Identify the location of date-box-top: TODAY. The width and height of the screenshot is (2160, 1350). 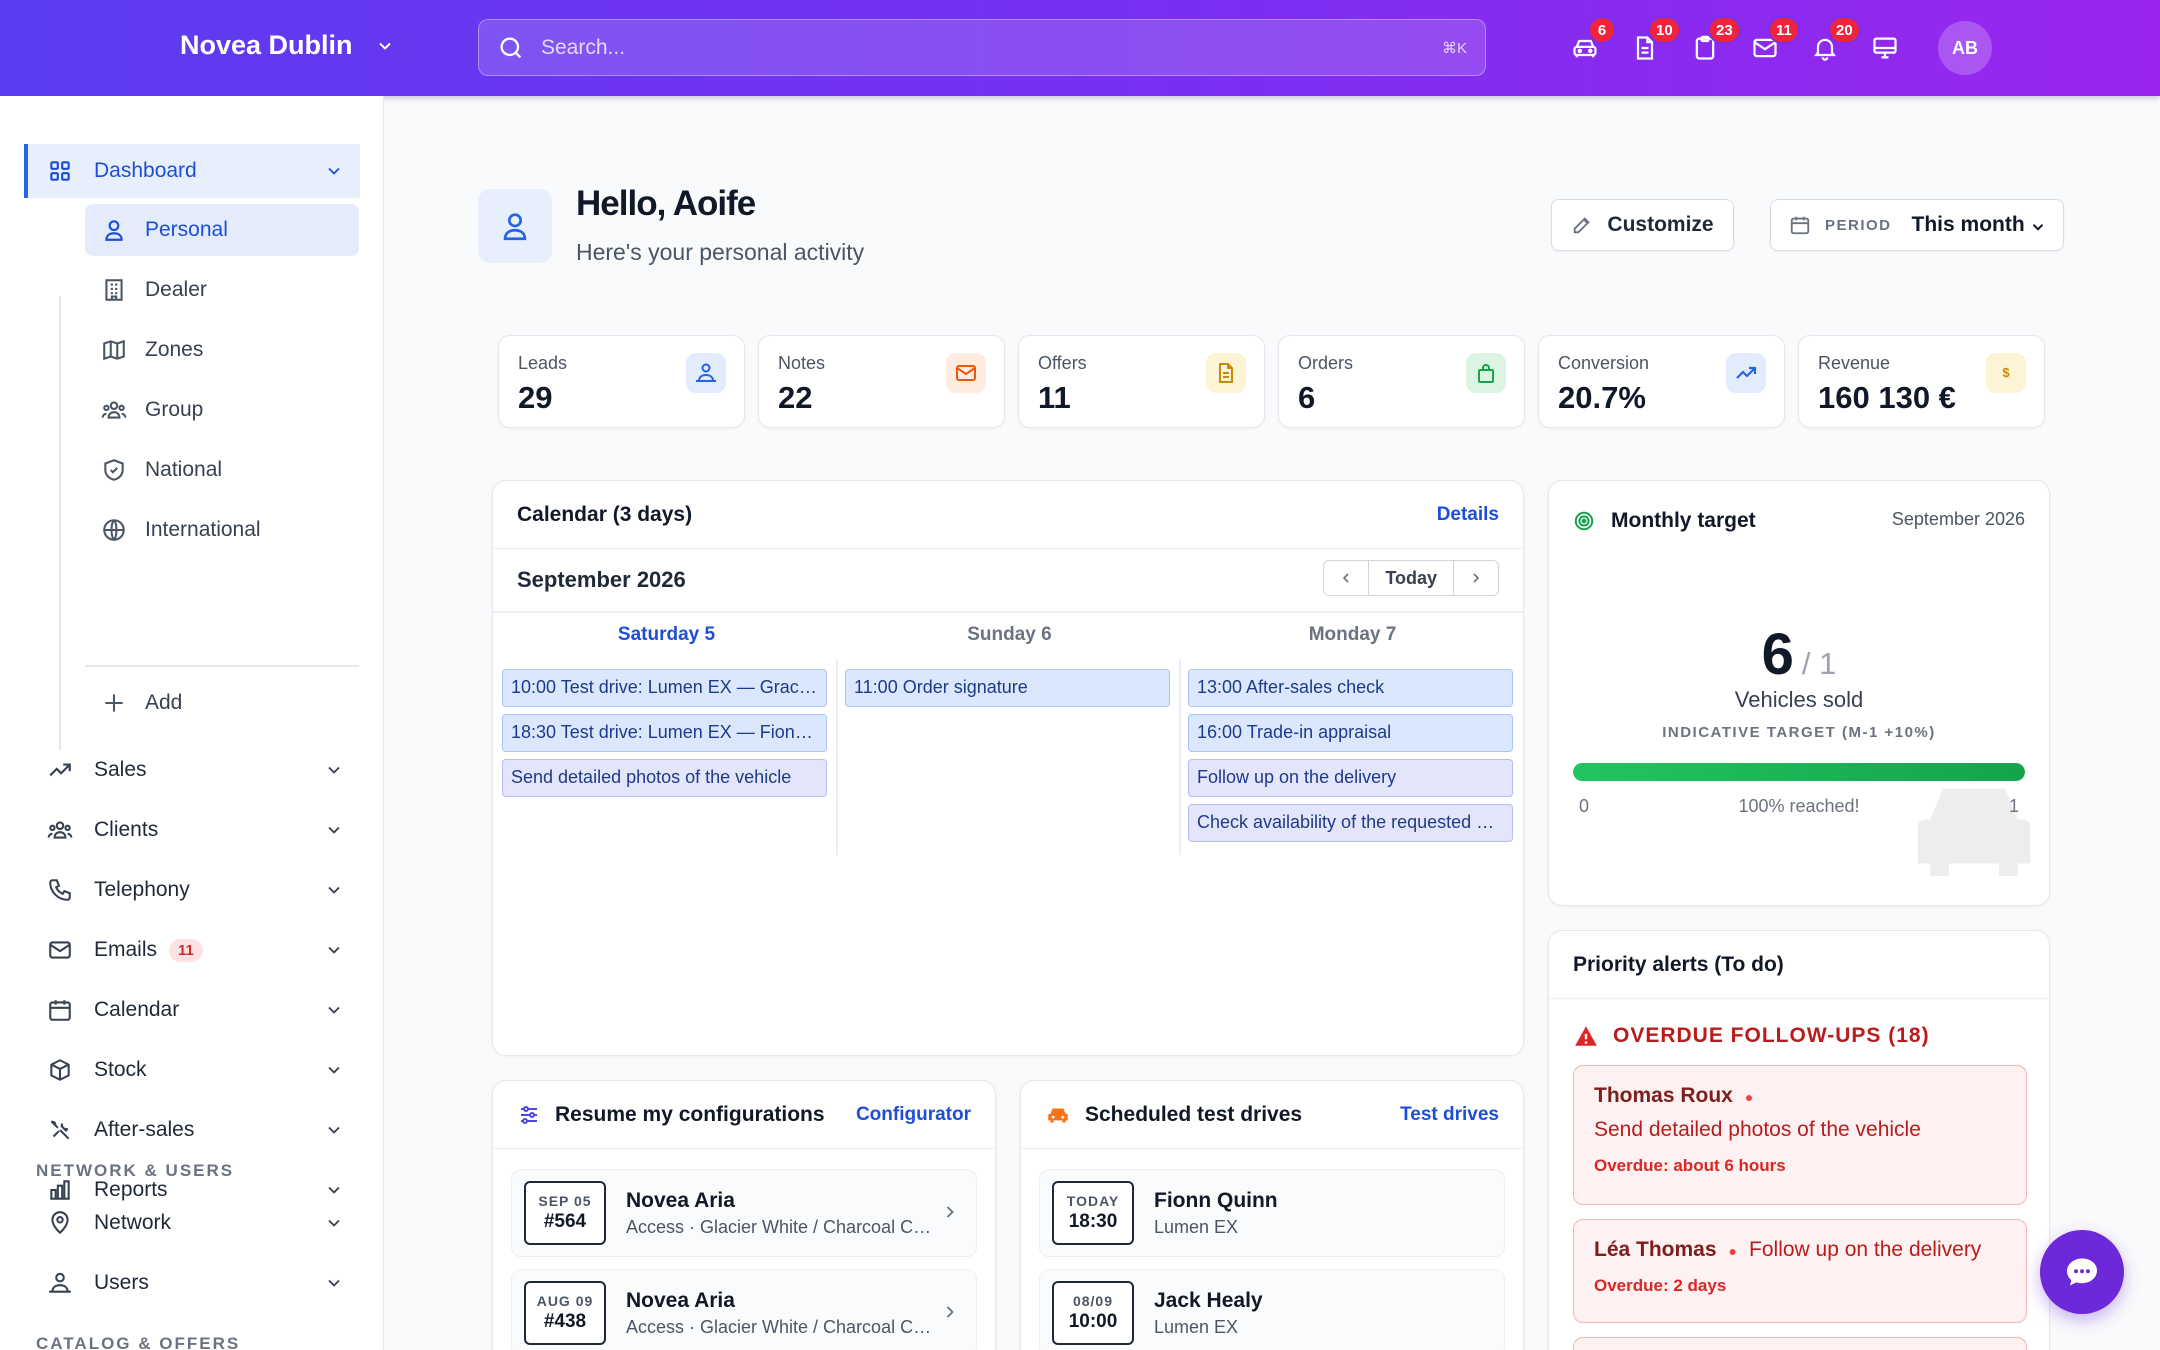
(1093, 1201).